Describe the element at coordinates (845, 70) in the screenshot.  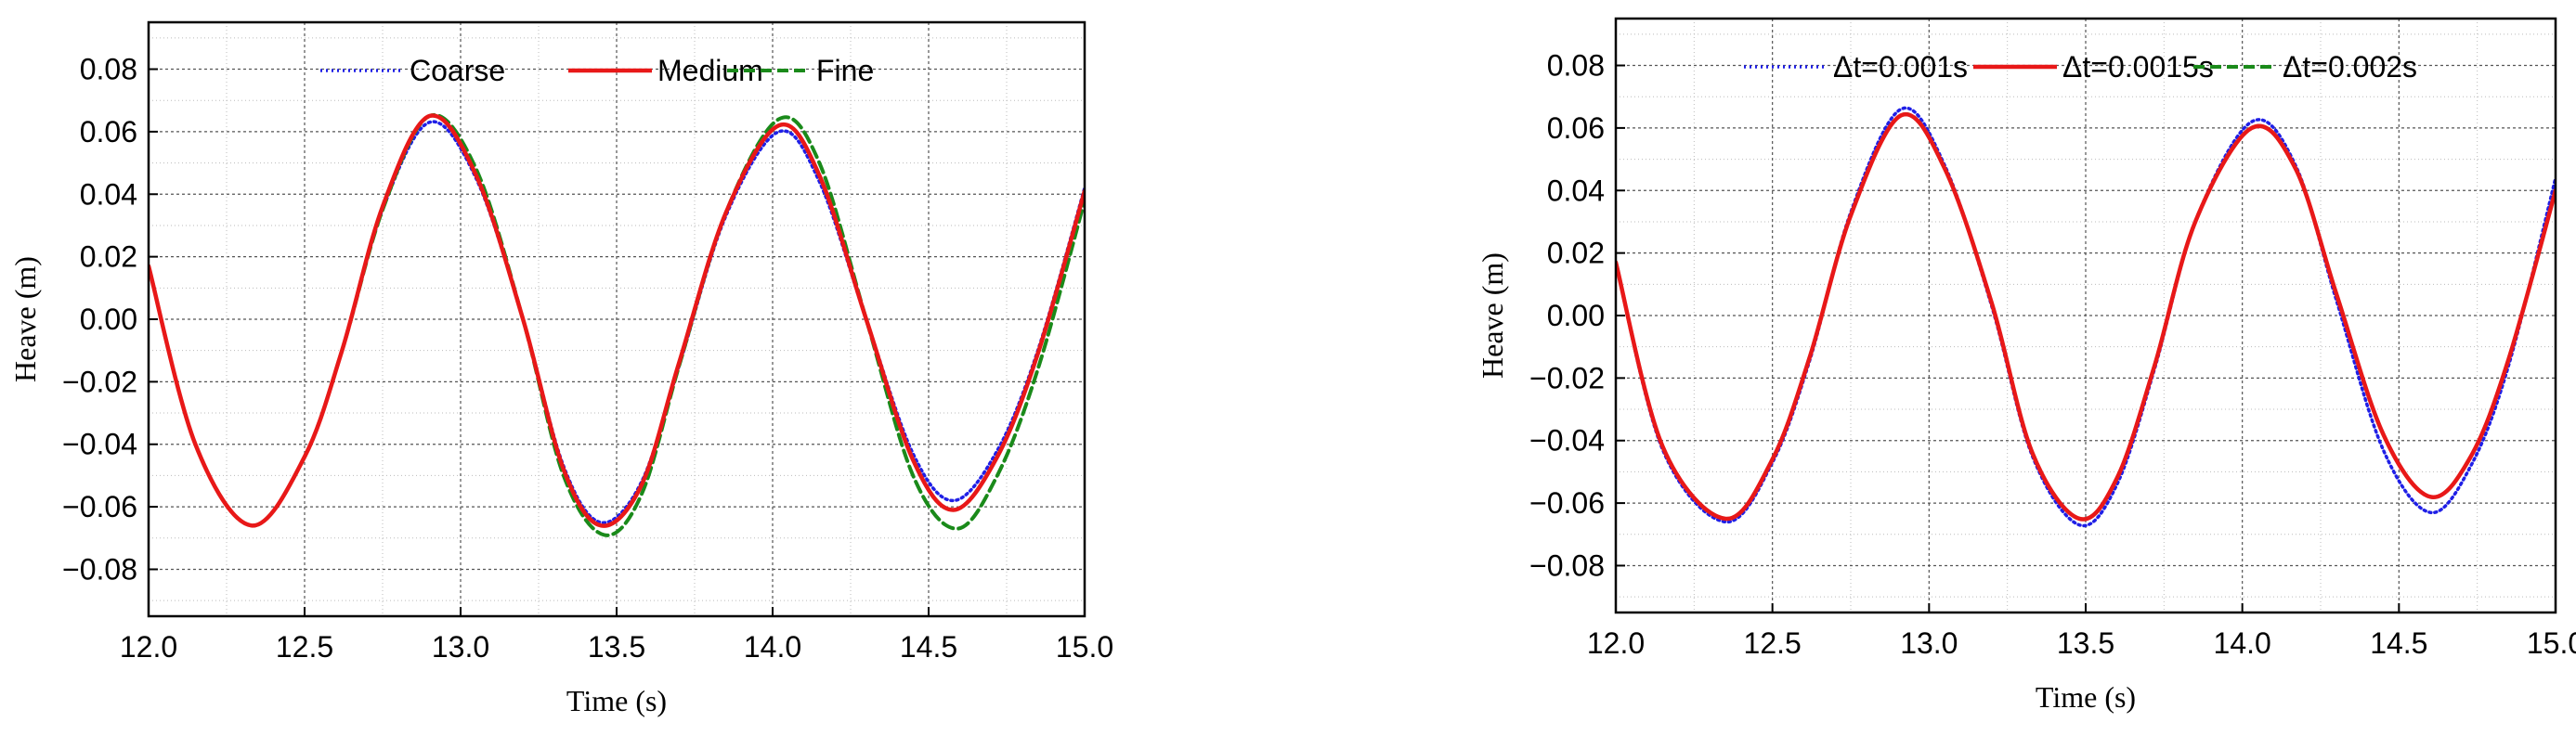
I see `legend-label-2: Fine` at that location.